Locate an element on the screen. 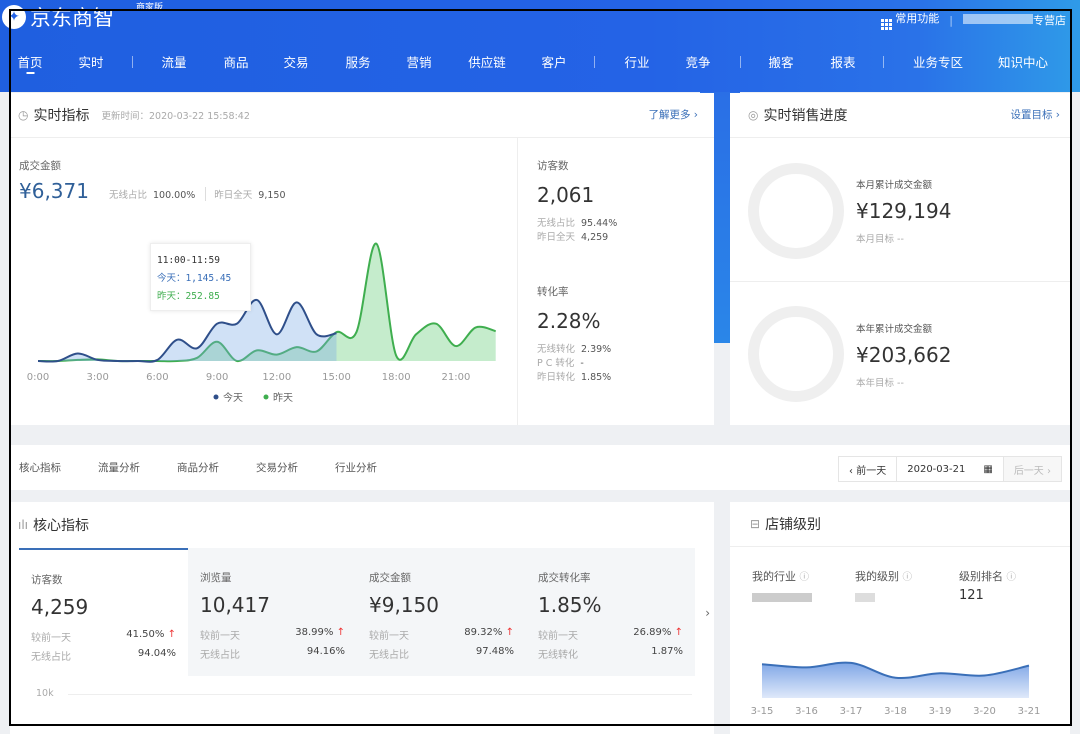 This screenshot has width=1080, height=734. calendar-icon: ▦ is located at coordinates (988, 469).